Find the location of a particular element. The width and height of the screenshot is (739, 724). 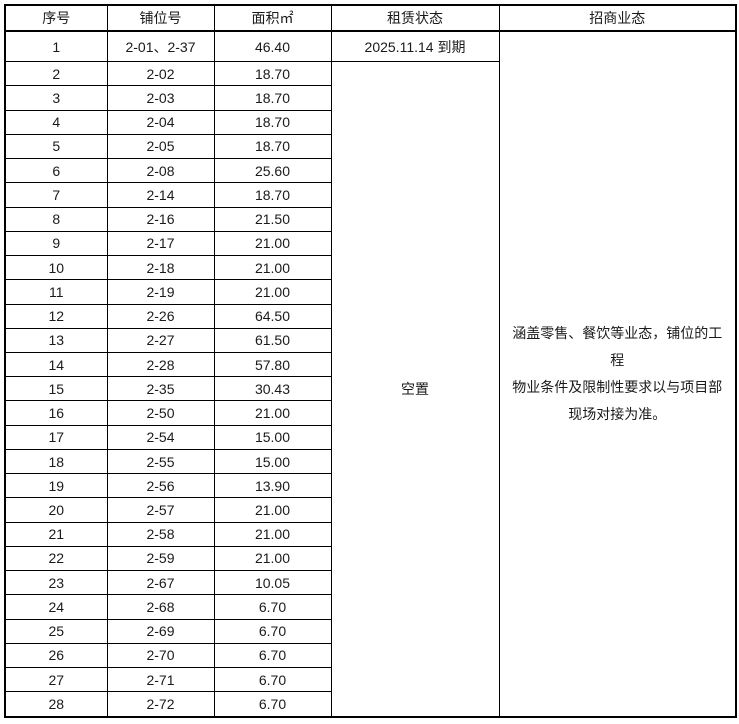

cell-serial: 3 is located at coordinates (56, 98).